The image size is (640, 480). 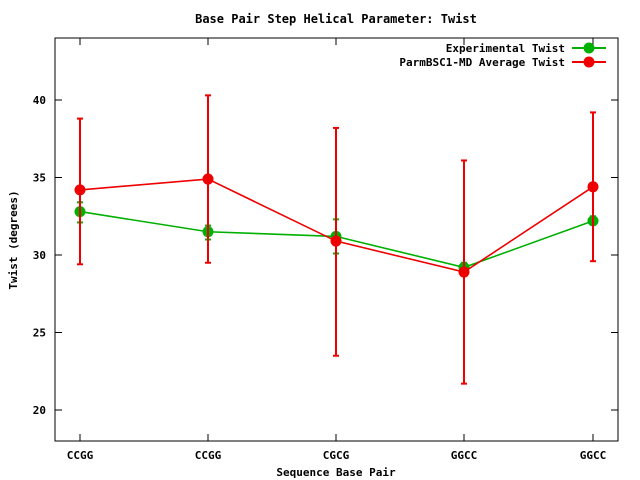 I want to click on y-tick-label: 25, so click(x=39, y=333).